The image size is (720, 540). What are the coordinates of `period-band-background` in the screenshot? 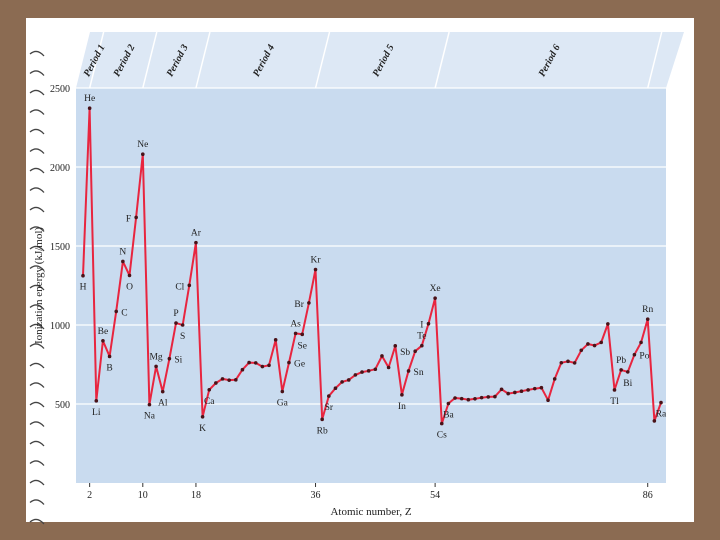 It's located at (380, 60).